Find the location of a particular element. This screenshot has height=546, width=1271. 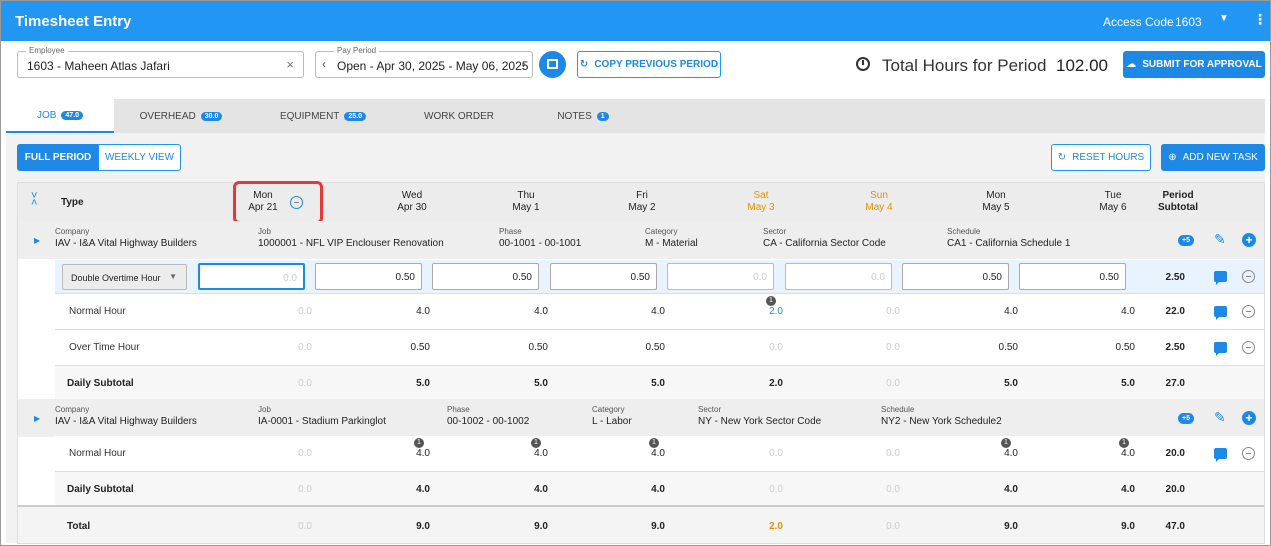

pay-period-label: Pay Period is located at coordinates (357, 50).